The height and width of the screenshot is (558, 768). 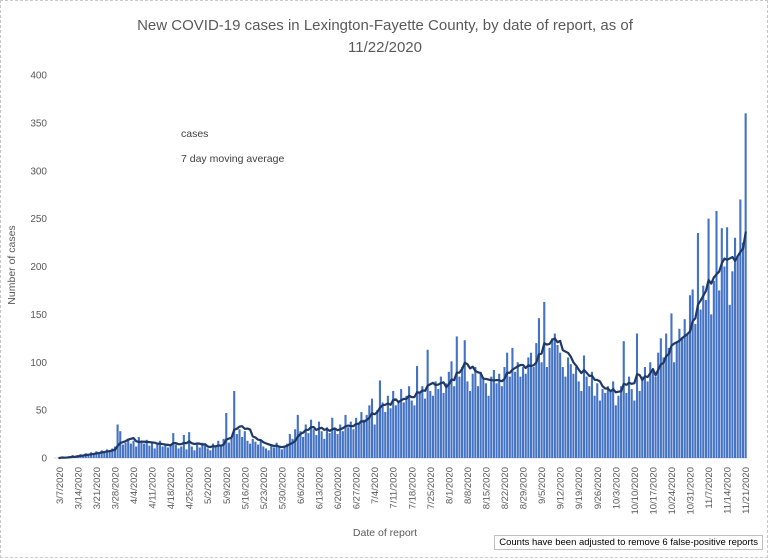 I want to click on y-tick-label: 0, so click(x=44, y=459).